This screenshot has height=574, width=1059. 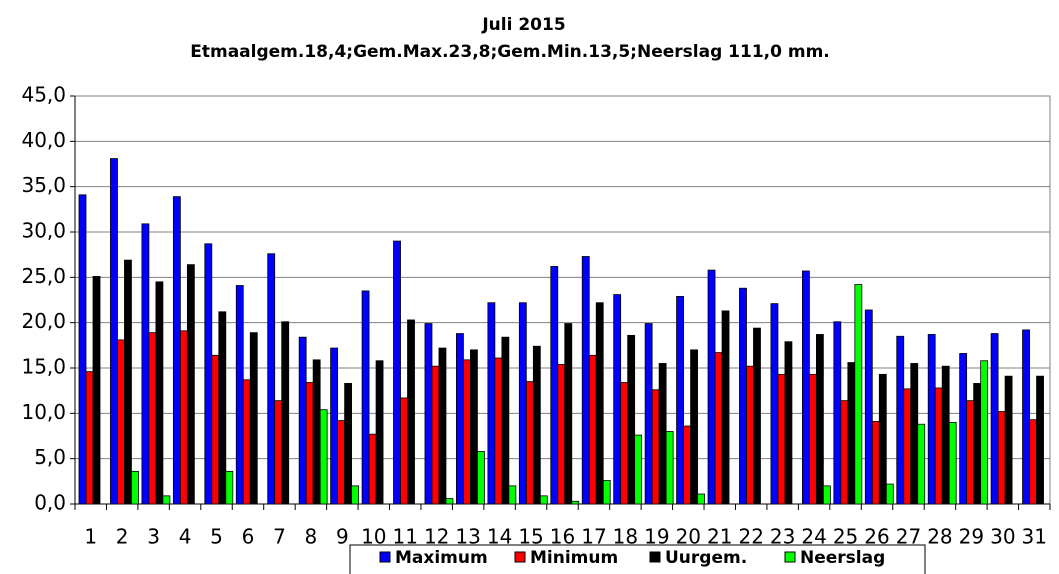 What do you see at coordinates (562, 537) in the screenshot?
I see `x-tick-label: 16` at bounding box center [562, 537].